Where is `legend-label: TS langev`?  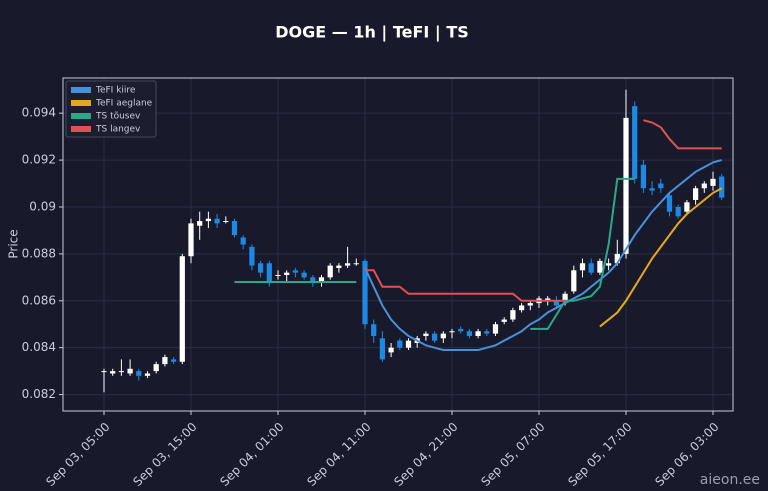
legend-label: TS langev is located at coordinates (118, 130).